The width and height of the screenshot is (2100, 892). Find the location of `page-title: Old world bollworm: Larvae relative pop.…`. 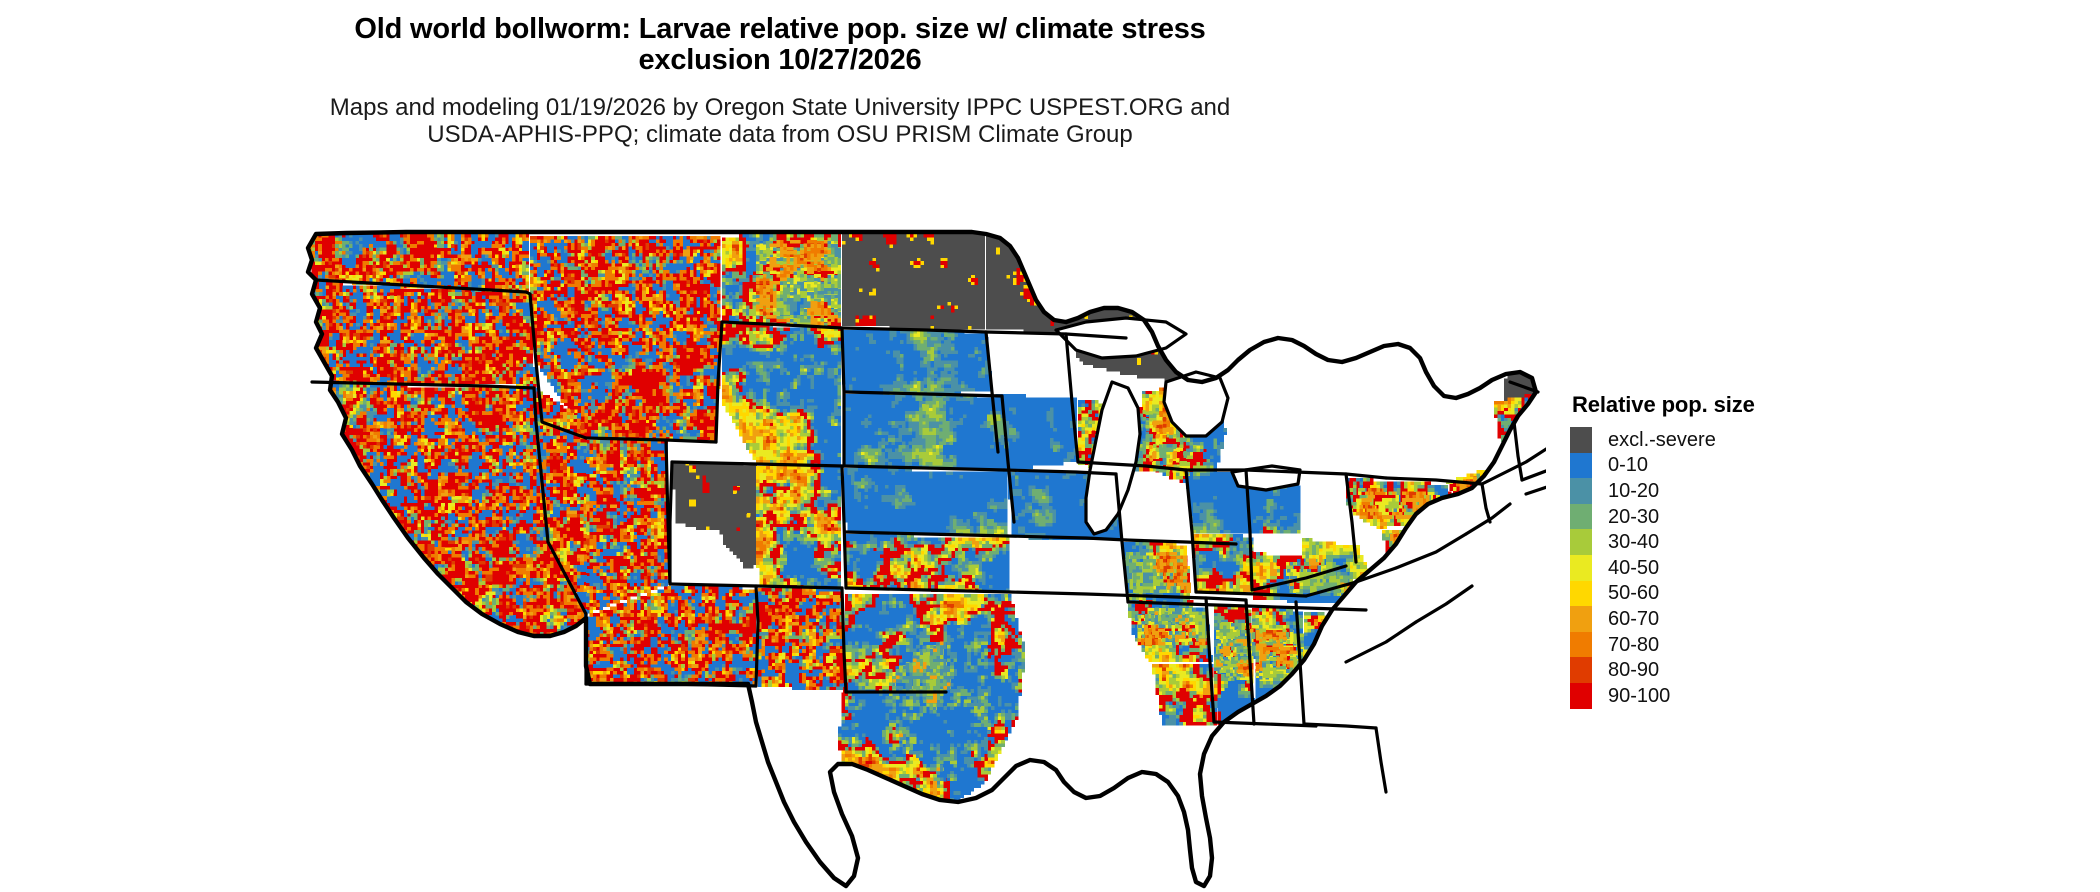

page-title: Old world bollworm: Larvae relative pop.… is located at coordinates (780, 45).